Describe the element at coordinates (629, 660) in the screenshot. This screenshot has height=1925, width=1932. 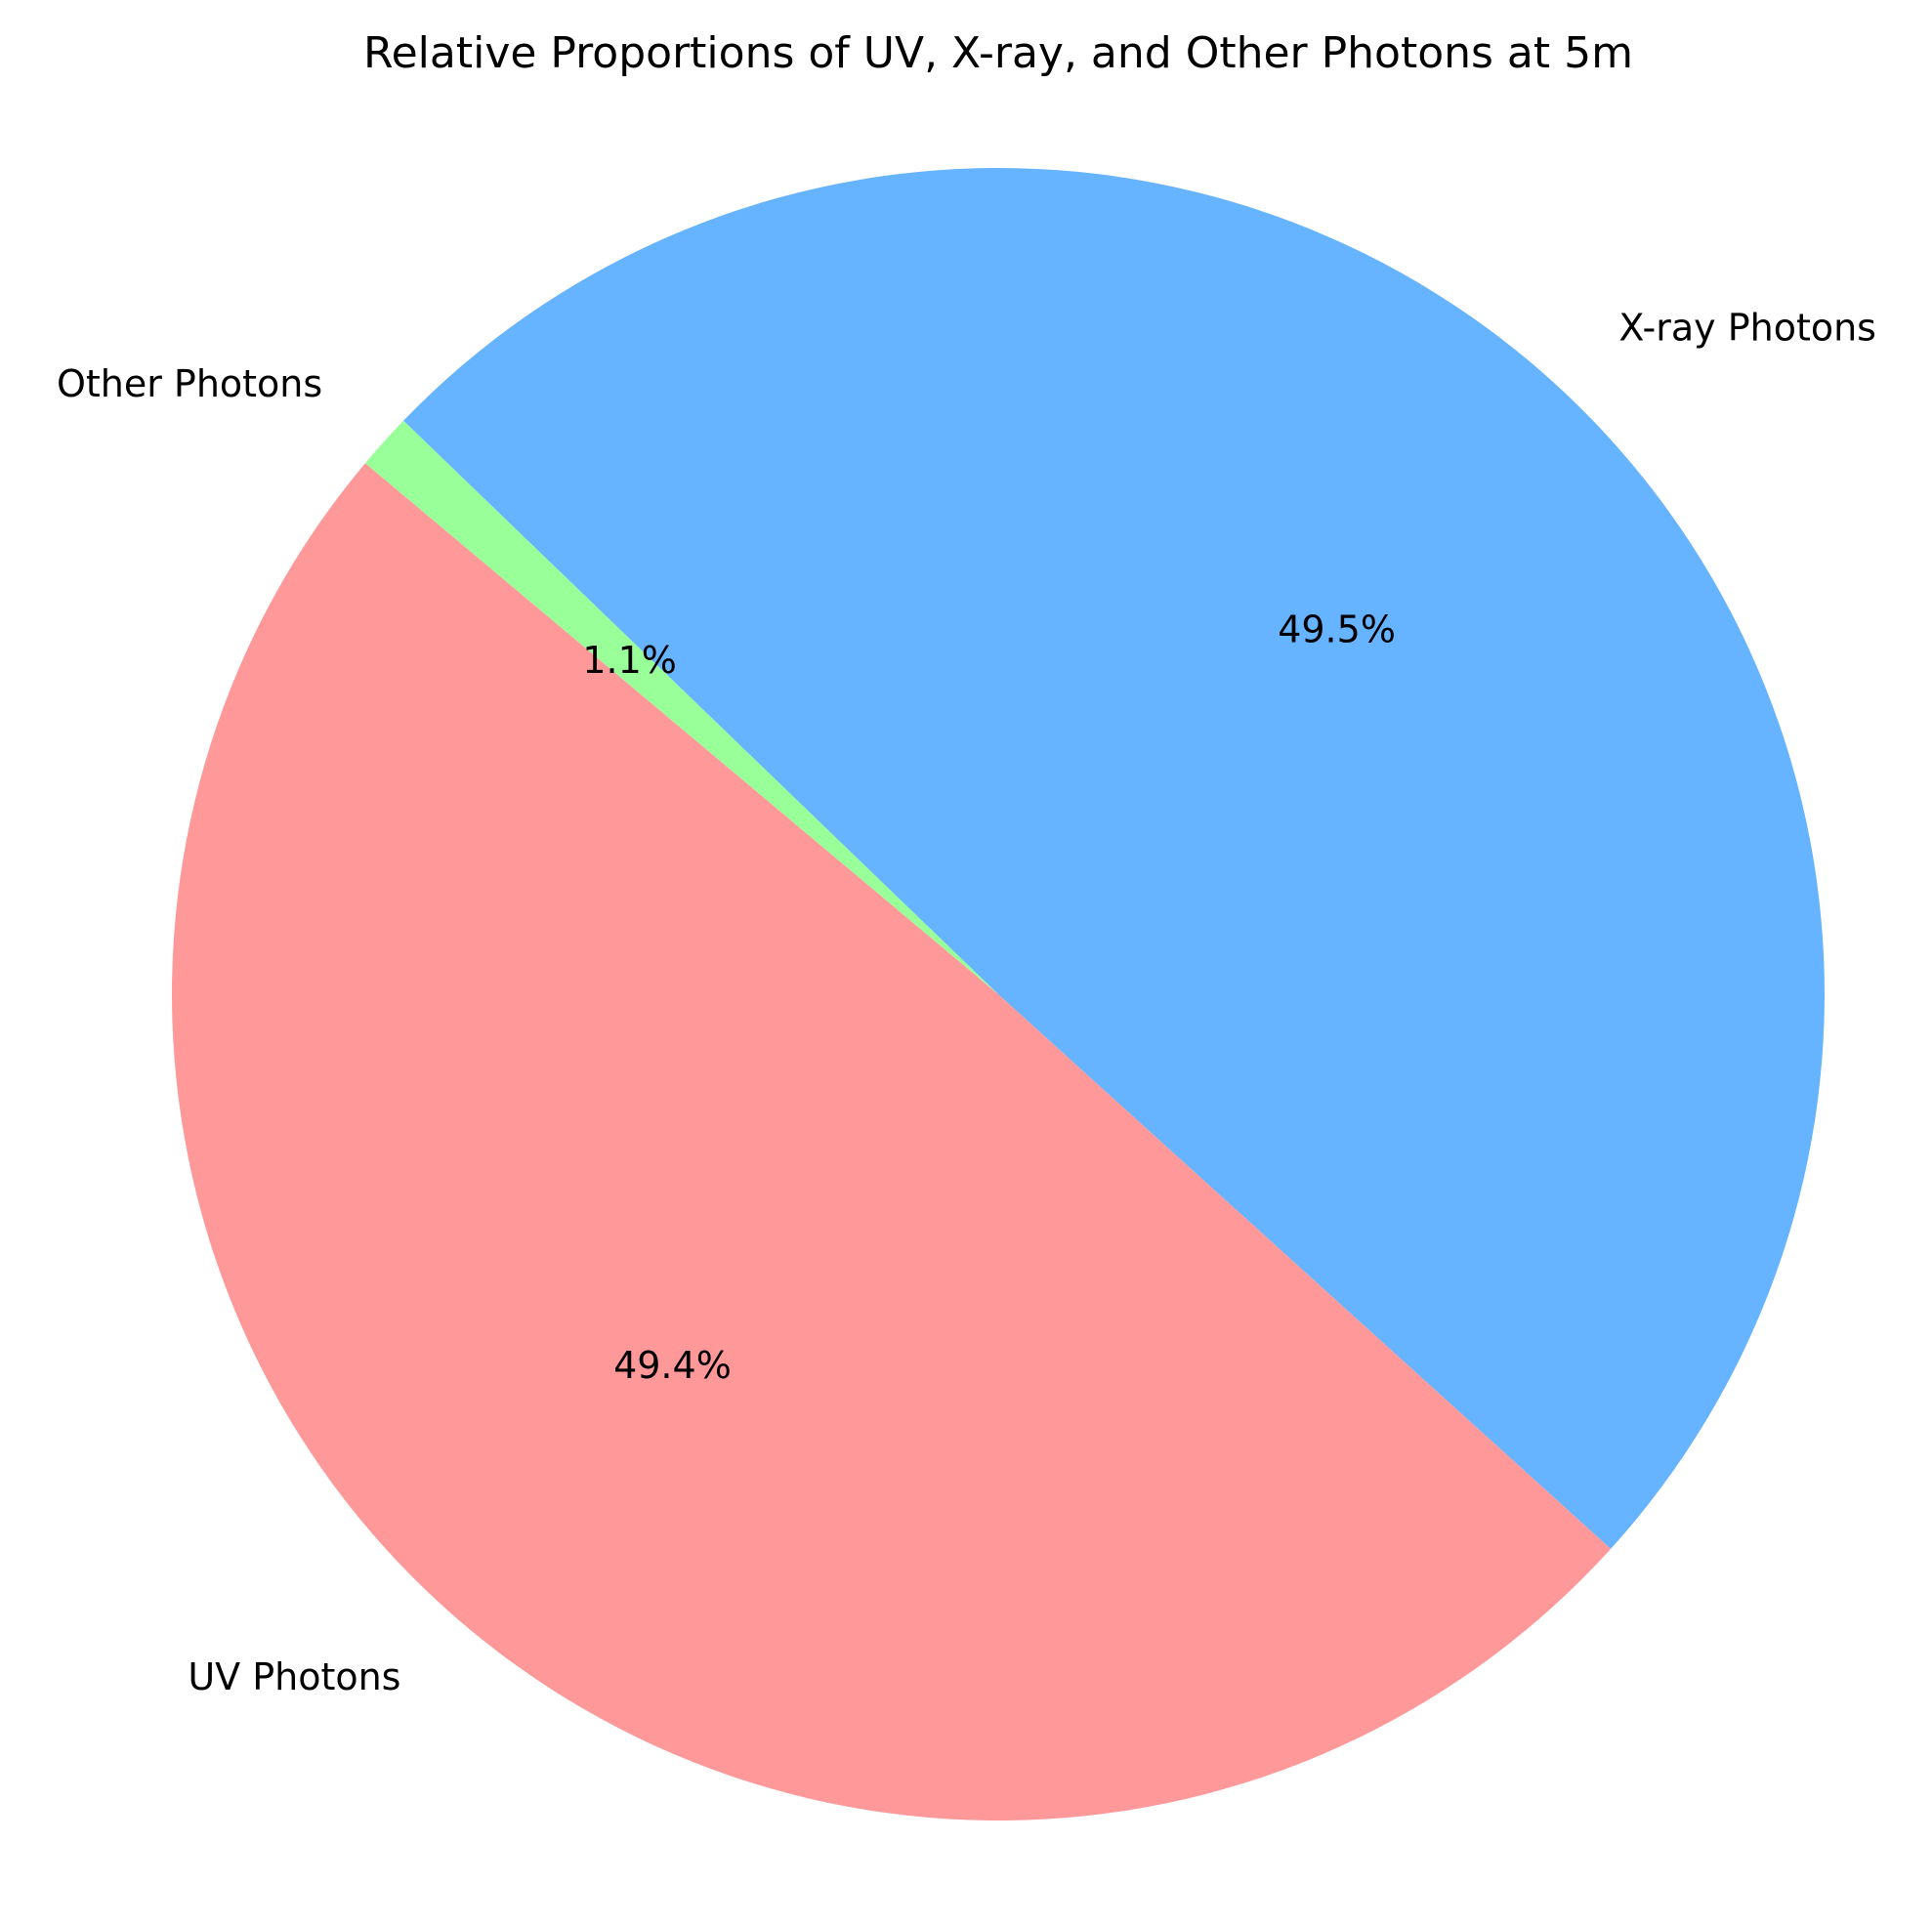
I see `slice-percent-other-photons: 1.1%` at that location.